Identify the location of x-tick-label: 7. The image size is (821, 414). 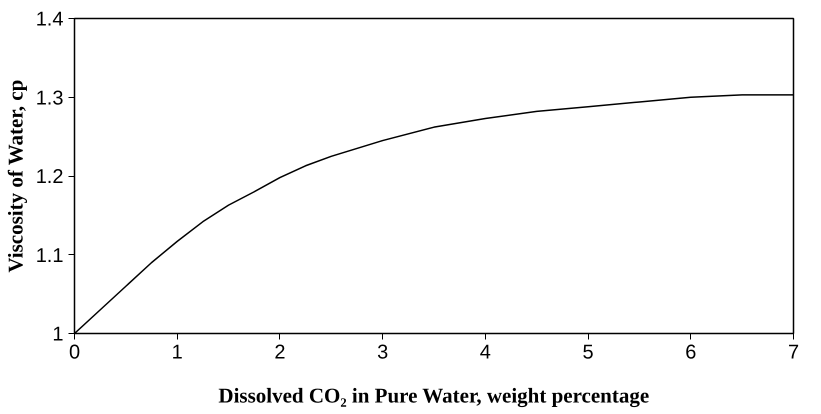
(794, 353).